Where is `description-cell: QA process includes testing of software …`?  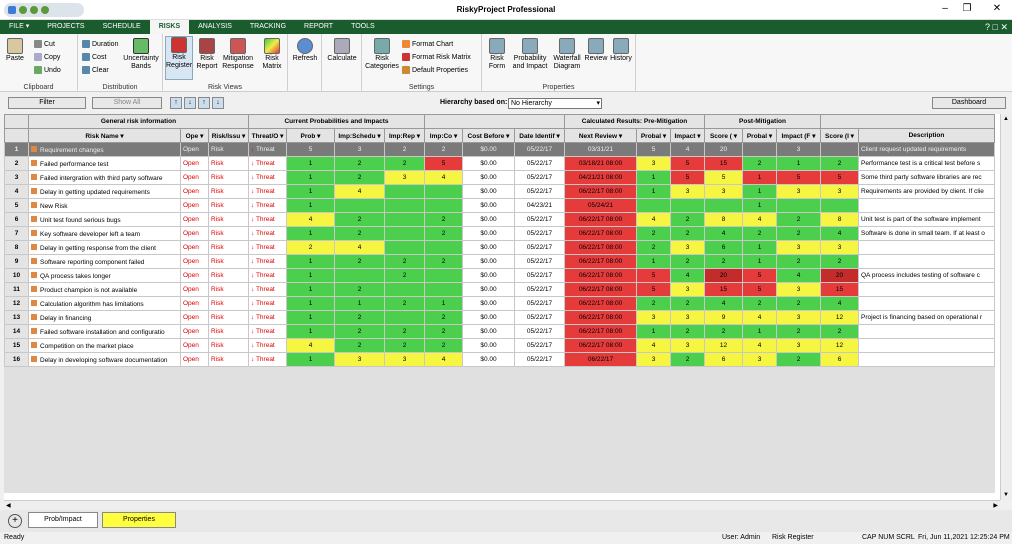 description-cell: QA process includes testing of software … is located at coordinates (926, 275).